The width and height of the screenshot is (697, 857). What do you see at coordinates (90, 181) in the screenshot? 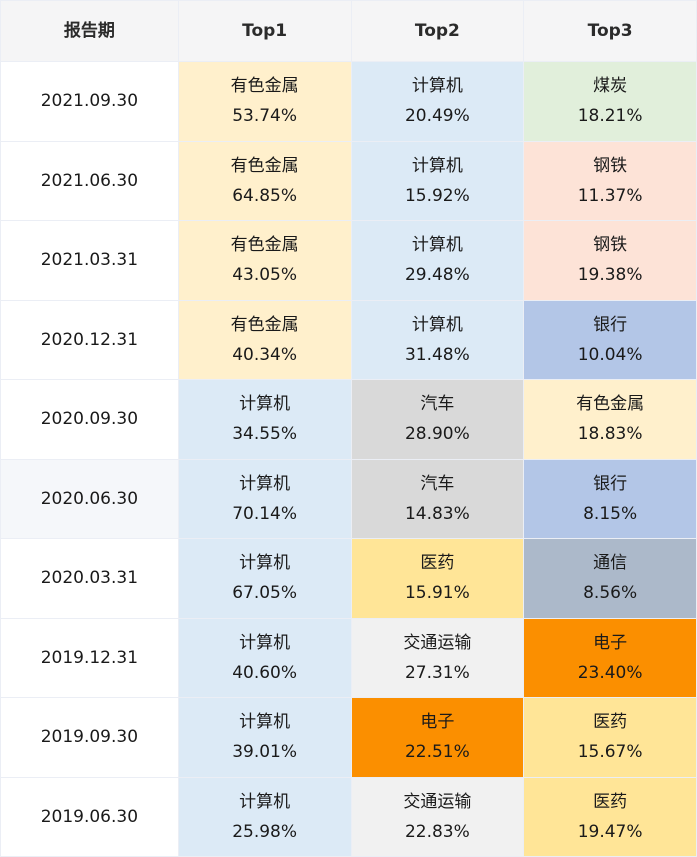
I see `report-date-cell: 2021.06.30` at bounding box center [90, 181].